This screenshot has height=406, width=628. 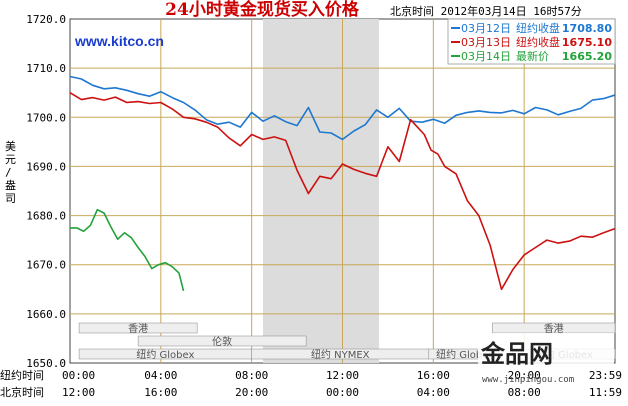 I want to click on x-axis-row-label: 北京时间, so click(x=22, y=392).